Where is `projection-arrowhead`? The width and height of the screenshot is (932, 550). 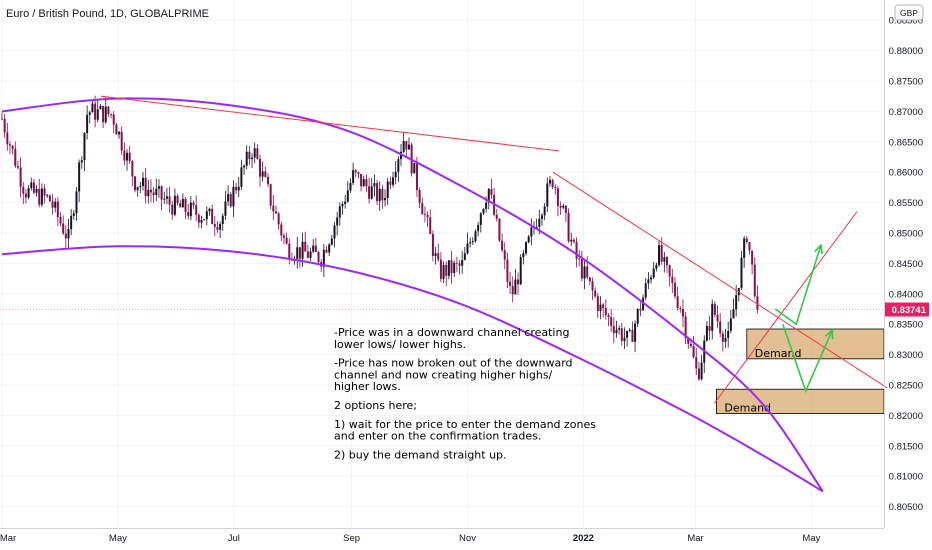
projection-arrowhead is located at coordinates (829, 334).